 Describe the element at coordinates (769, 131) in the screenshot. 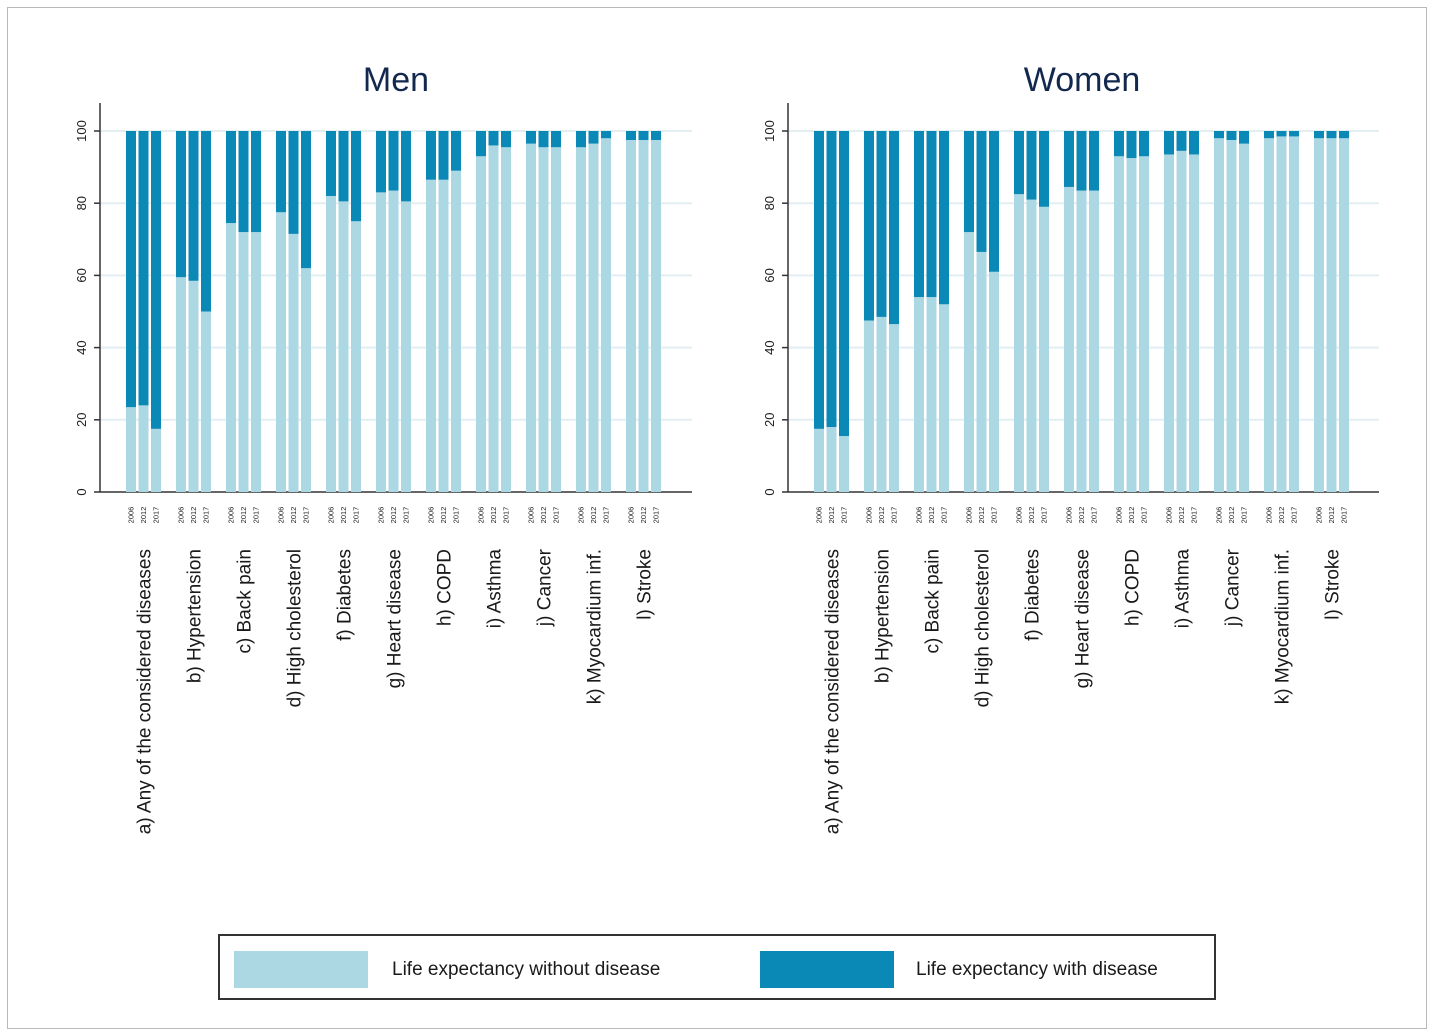

I see `women-y-tick-label: 100` at that location.